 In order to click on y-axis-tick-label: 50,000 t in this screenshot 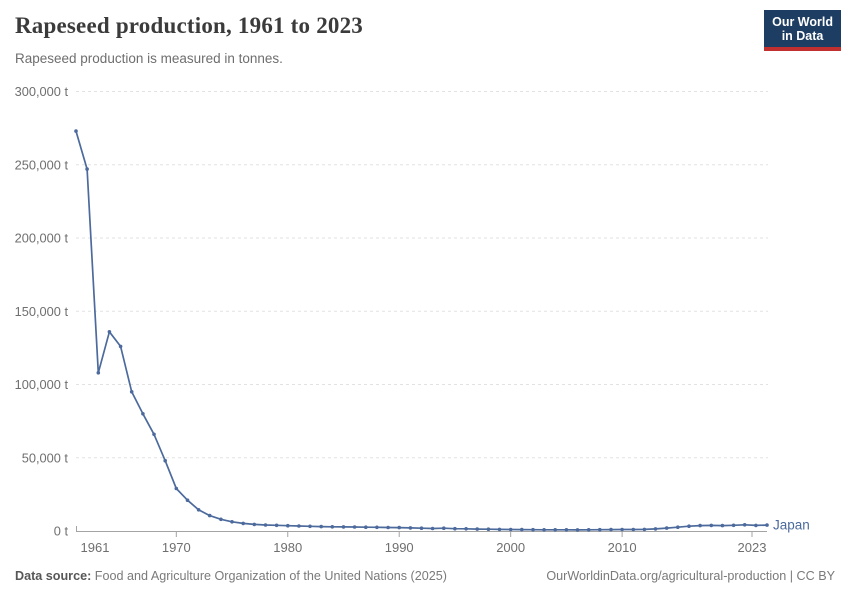, I will do `click(45, 457)`.